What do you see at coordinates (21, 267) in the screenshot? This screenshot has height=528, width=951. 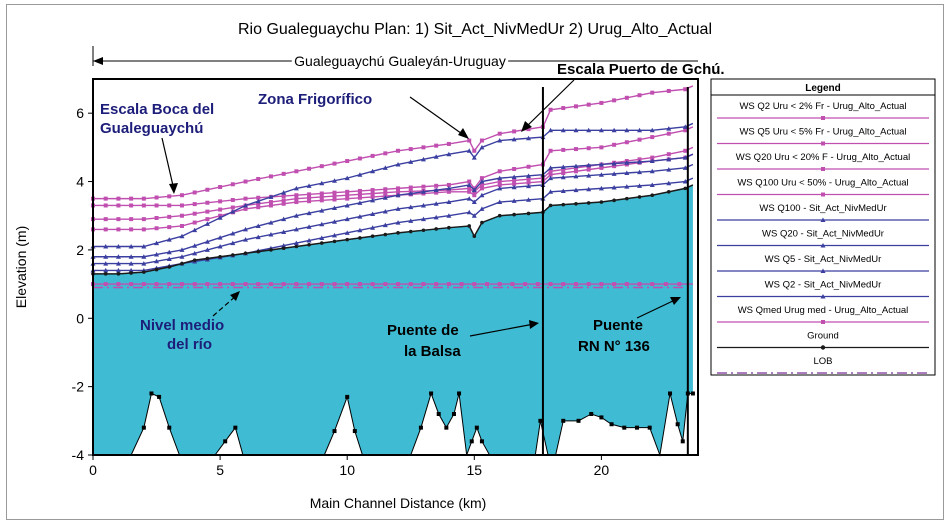 I see `y-axis-label: Elevation (m)` at bounding box center [21, 267].